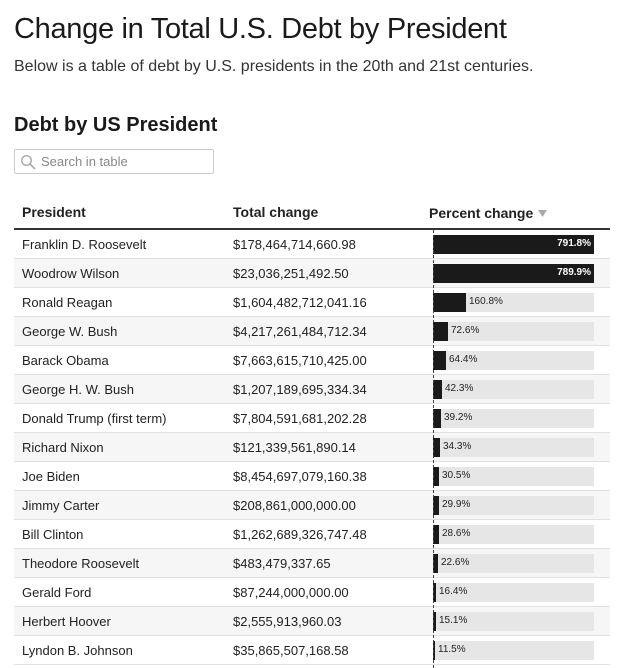  Describe the element at coordinates (513, 360) in the screenshot. I see `percent-bar-track: 64.4%` at that location.